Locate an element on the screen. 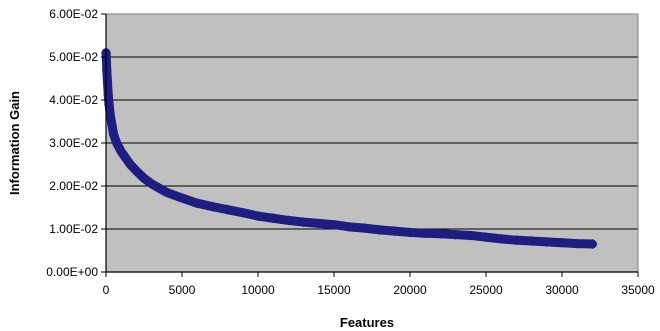  x-tick-label: 10000 is located at coordinates (258, 290).